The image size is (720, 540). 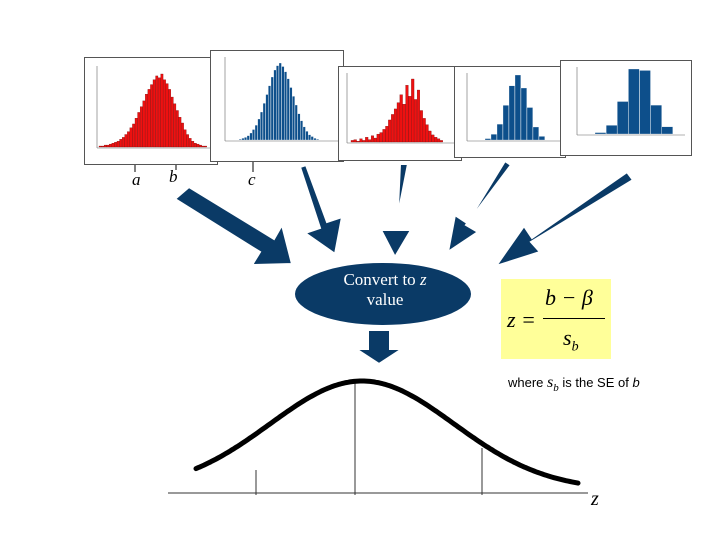 I want to click on formula-denominator-base: s, so click(x=567, y=337).